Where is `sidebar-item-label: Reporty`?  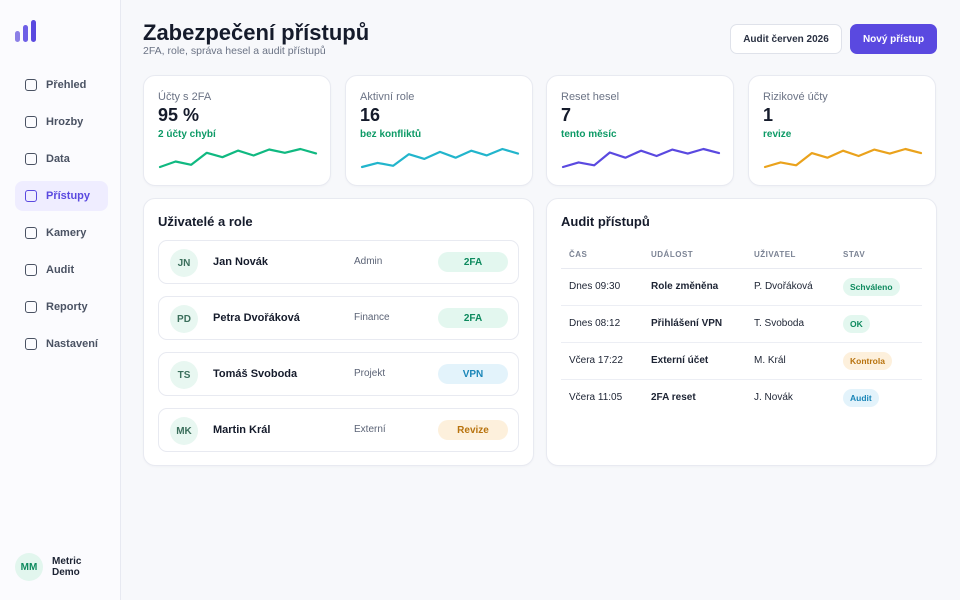 sidebar-item-label: Reporty is located at coordinates (67, 307).